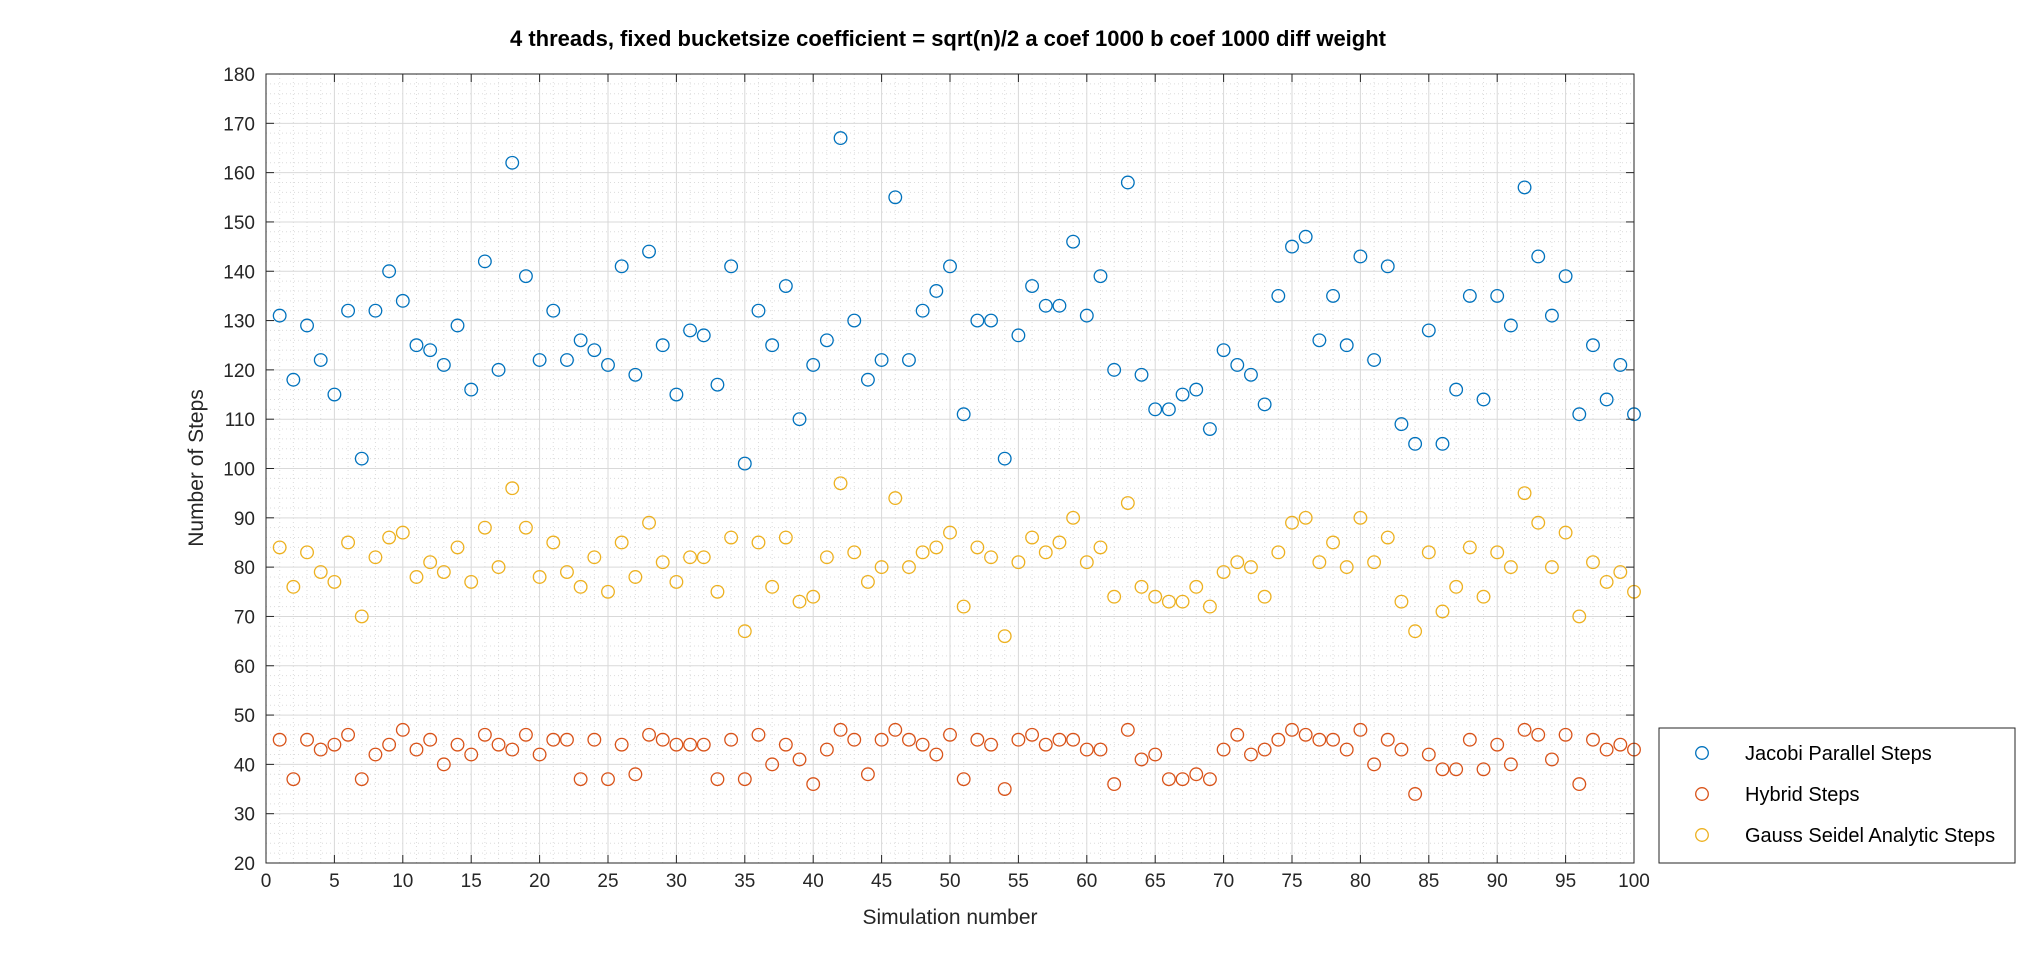 The height and width of the screenshot is (968, 2034). I want to click on y-axis-label: Number of Steps, so click(196, 468).